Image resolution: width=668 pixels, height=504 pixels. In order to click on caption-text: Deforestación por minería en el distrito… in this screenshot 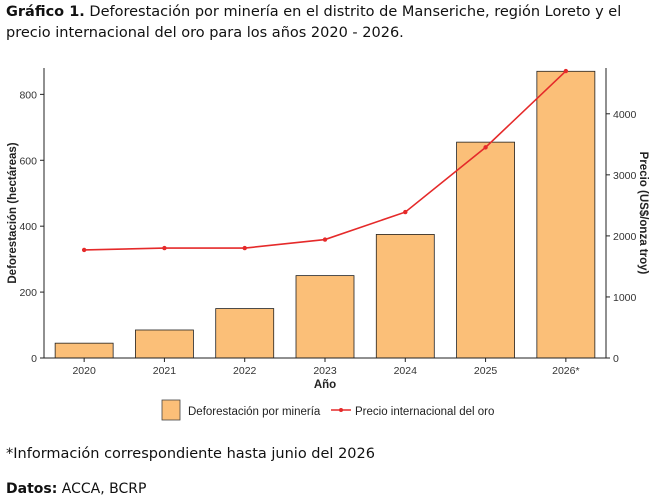, I will do `click(314, 22)`.